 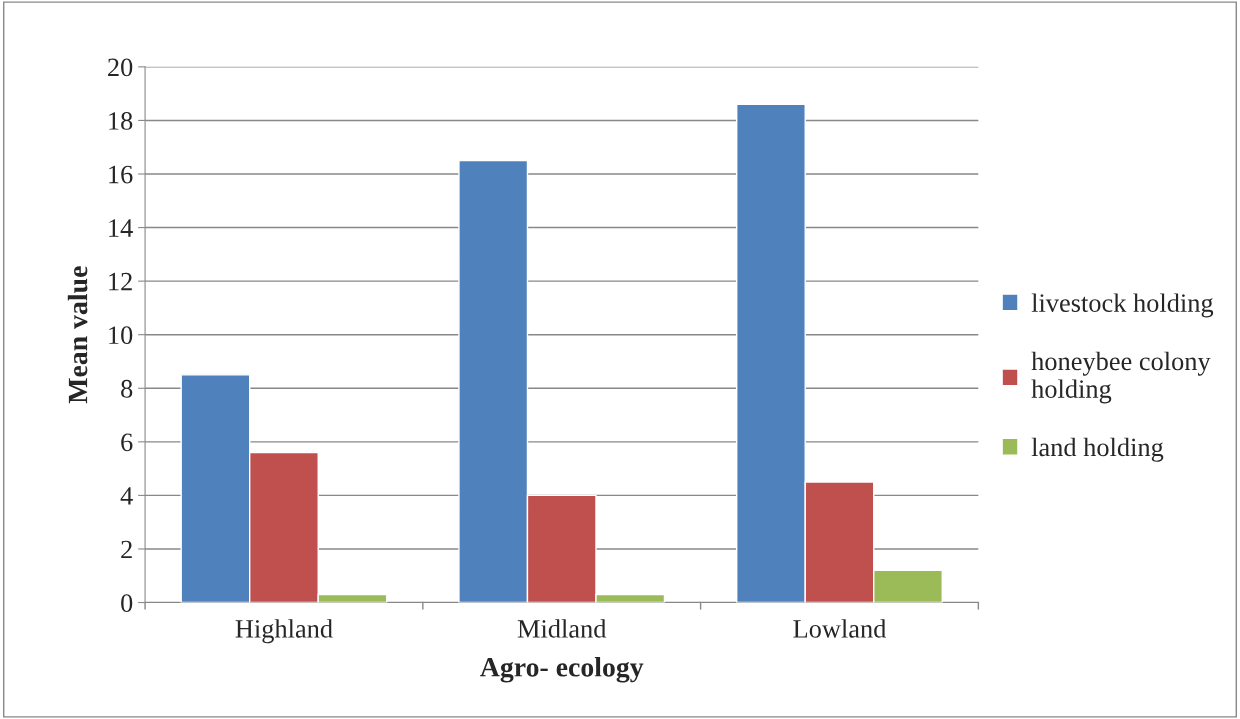 I want to click on legend-label: land holding, so click(x=1097, y=449).